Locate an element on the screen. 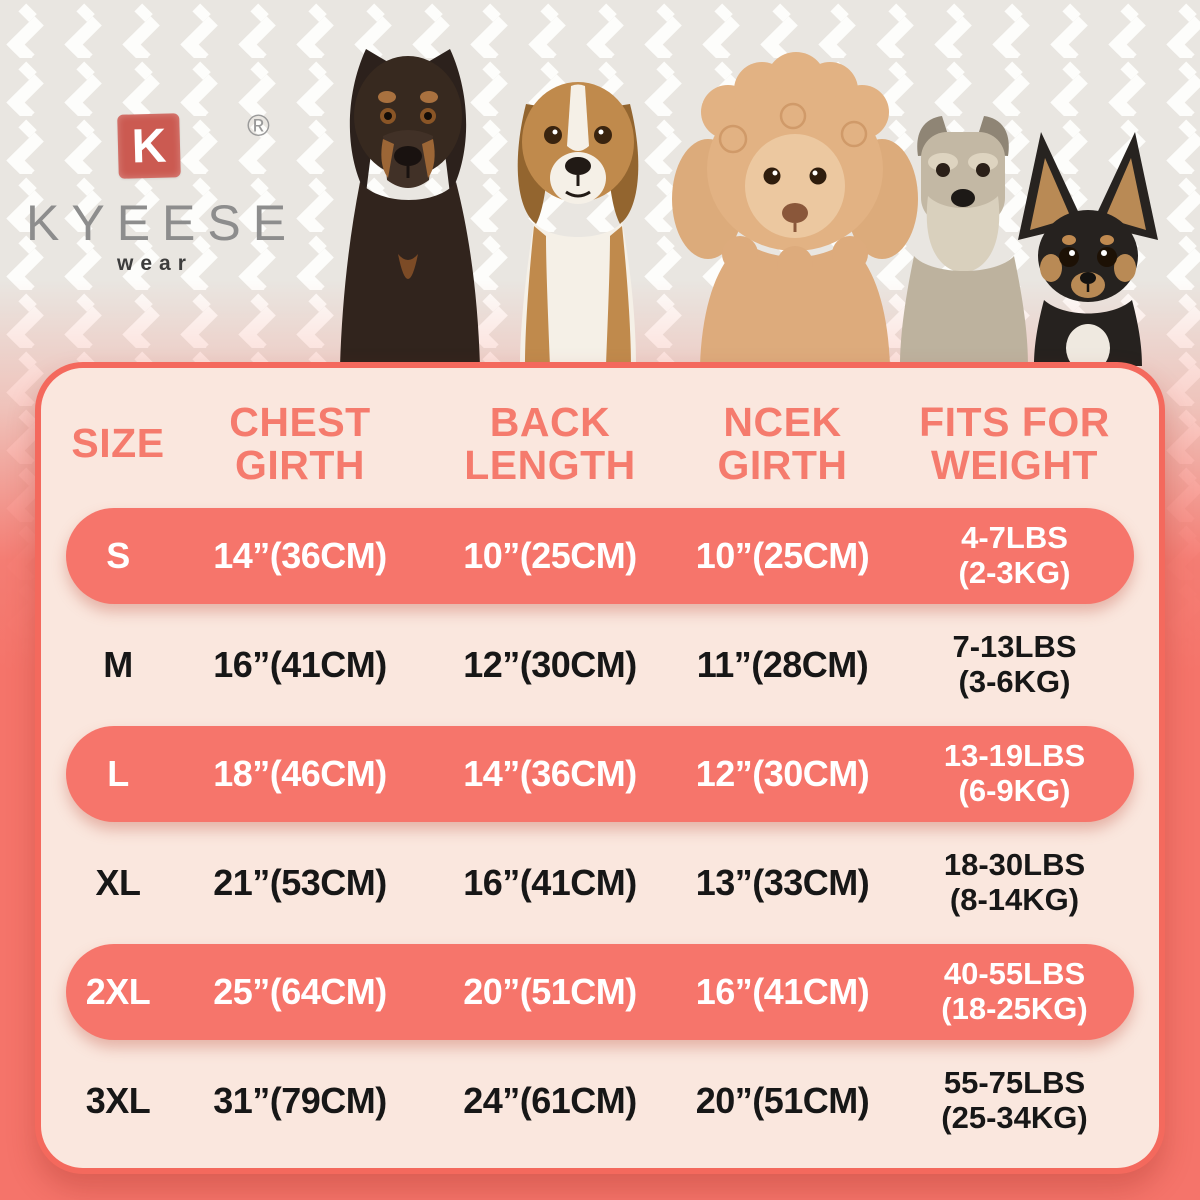  brand-name: KYEESE is located at coordinates (162, 223).